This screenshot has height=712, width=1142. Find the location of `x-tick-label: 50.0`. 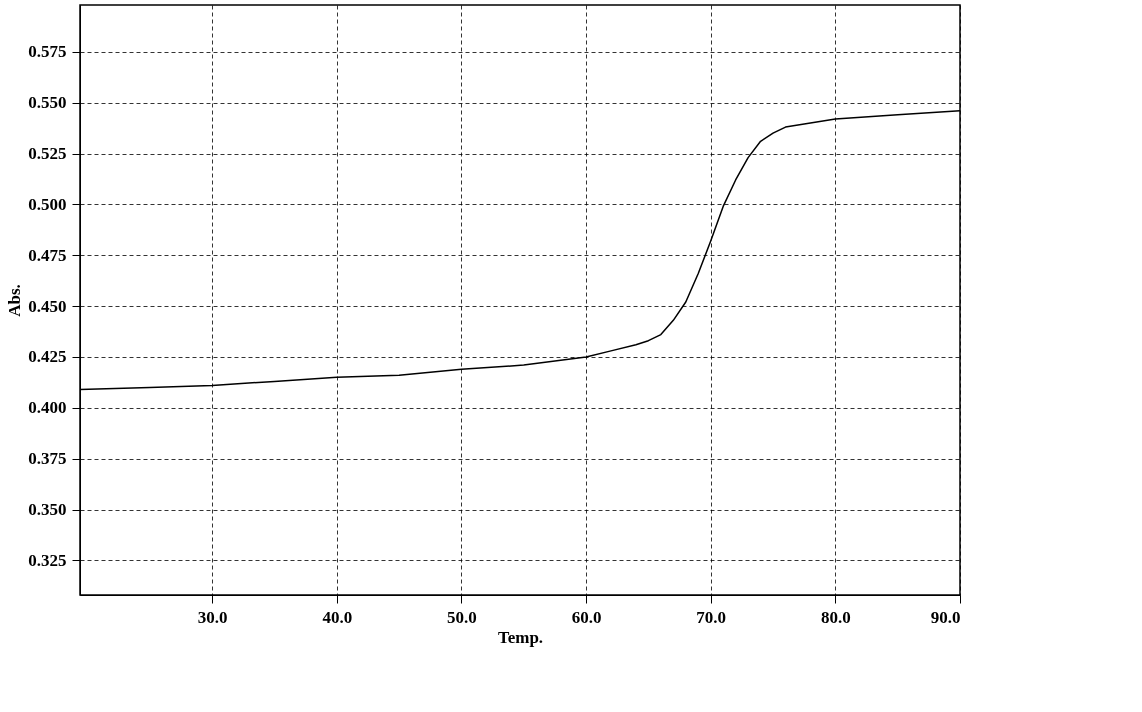

x-tick-label: 50.0 is located at coordinates (462, 617).